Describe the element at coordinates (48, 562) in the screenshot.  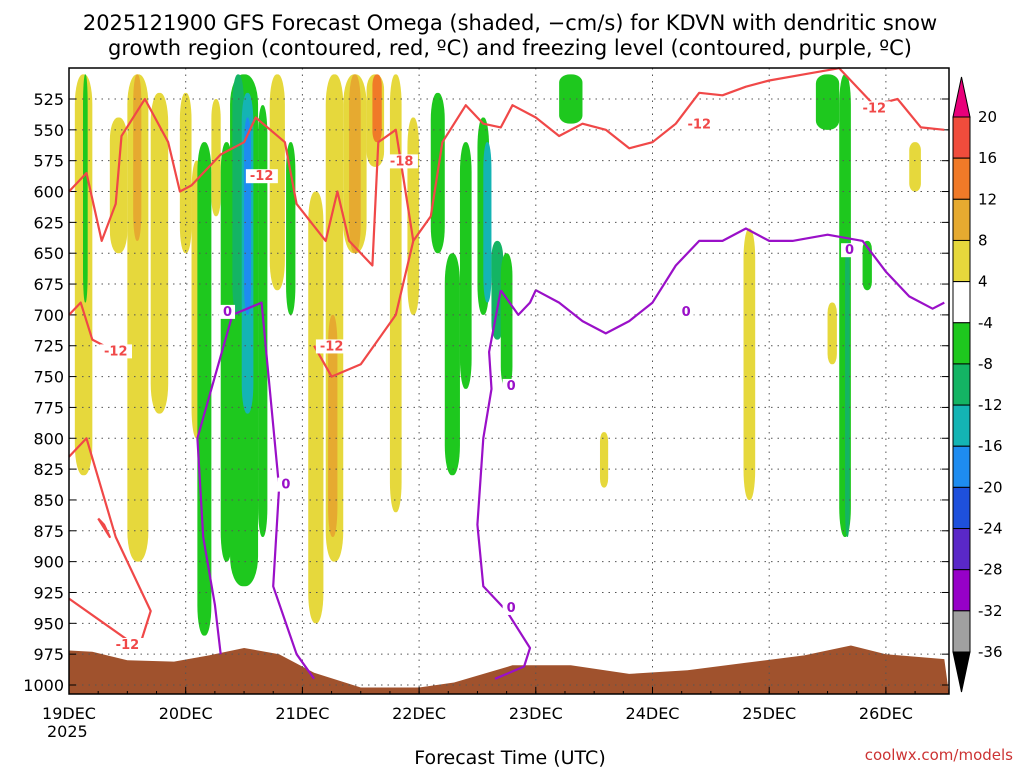
I see `y-tick-label: 900` at that location.